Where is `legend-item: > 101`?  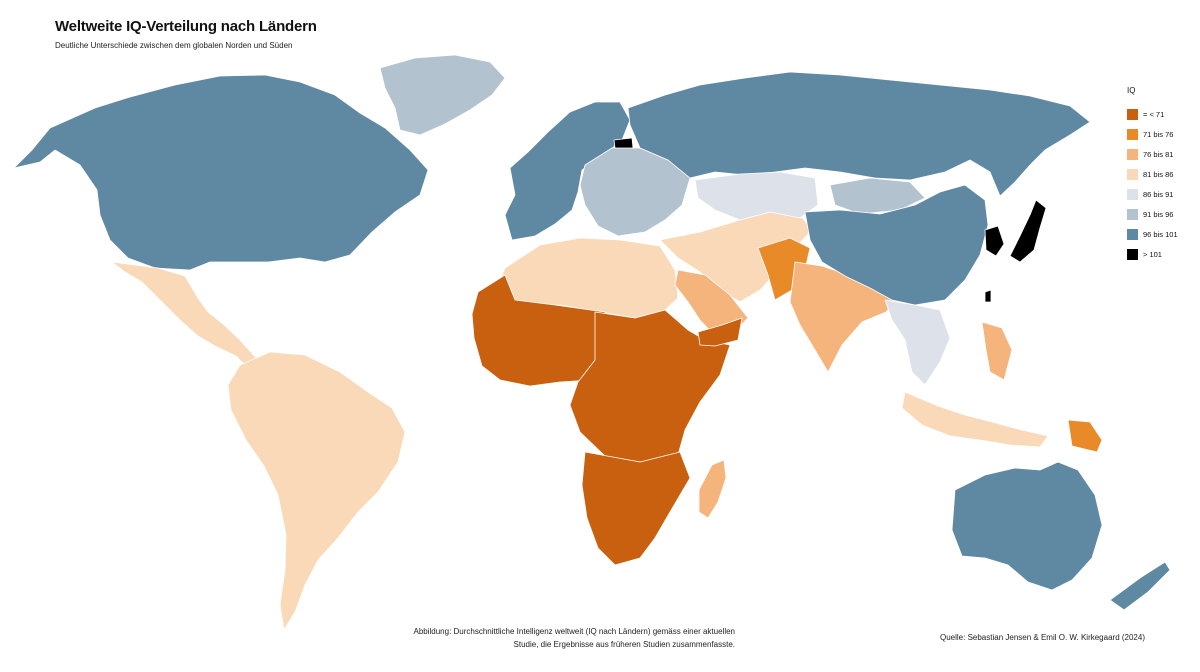
legend-item: > 101 is located at coordinates (1162, 254).